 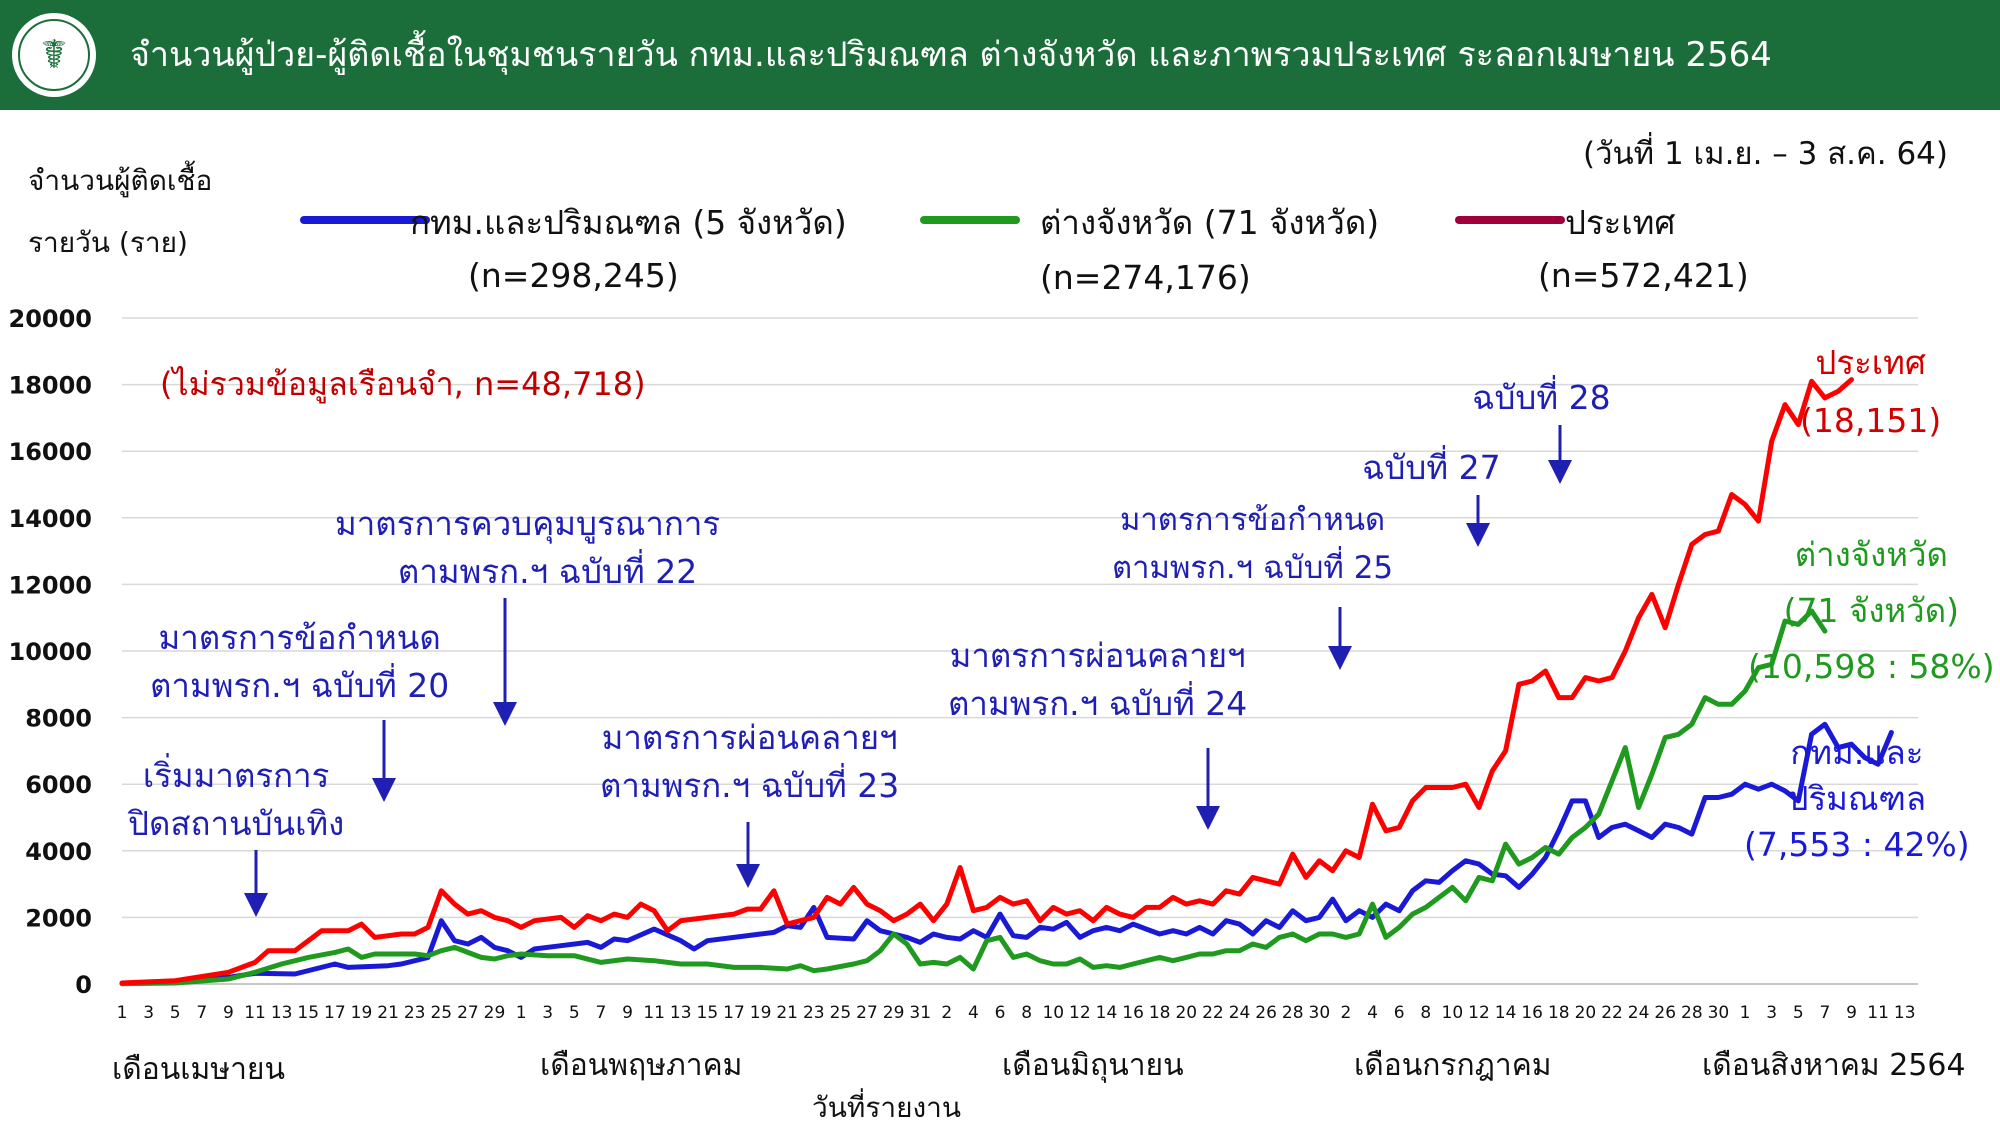 What do you see at coordinates (867, 1013) in the screenshot?
I see `x-tick-label: 27` at bounding box center [867, 1013].